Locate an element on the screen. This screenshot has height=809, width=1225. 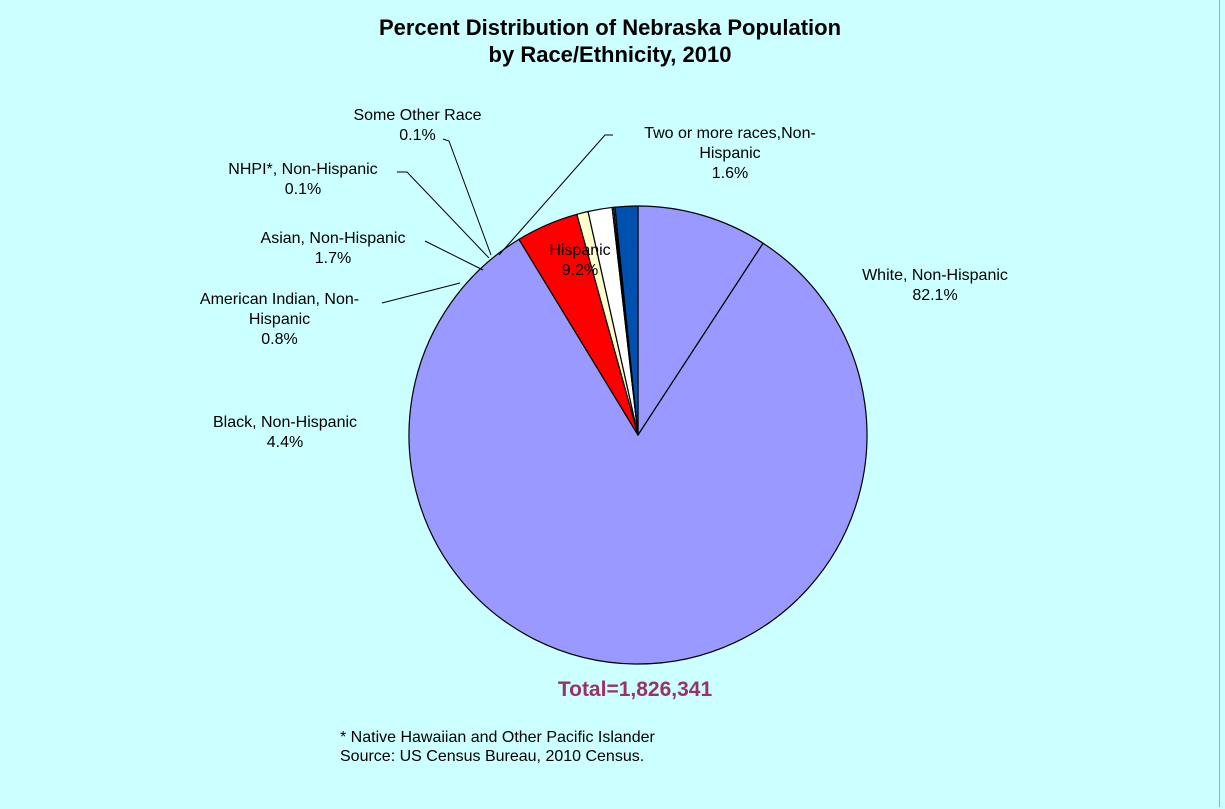
chart-title-line-2: by Race/Ethnicity, 2010 is located at coordinates (610, 54).